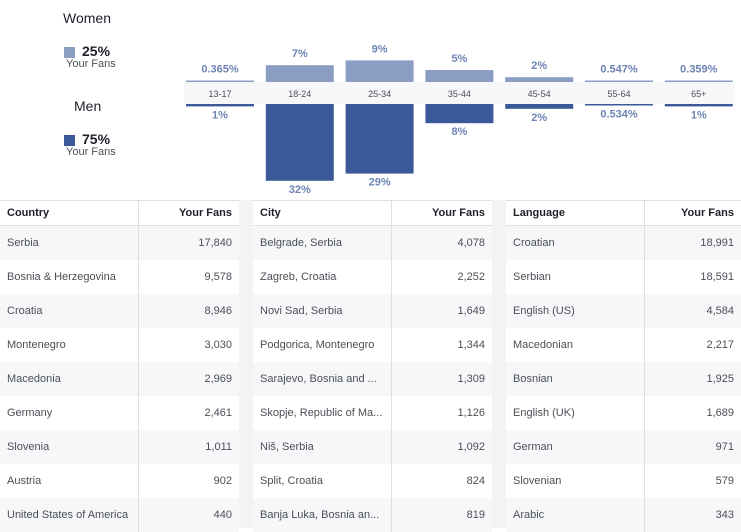 The height and width of the screenshot is (532, 741). Describe the element at coordinates (69, 311) in the screenshot. I see `row-name-cell: Croatia` at that location.